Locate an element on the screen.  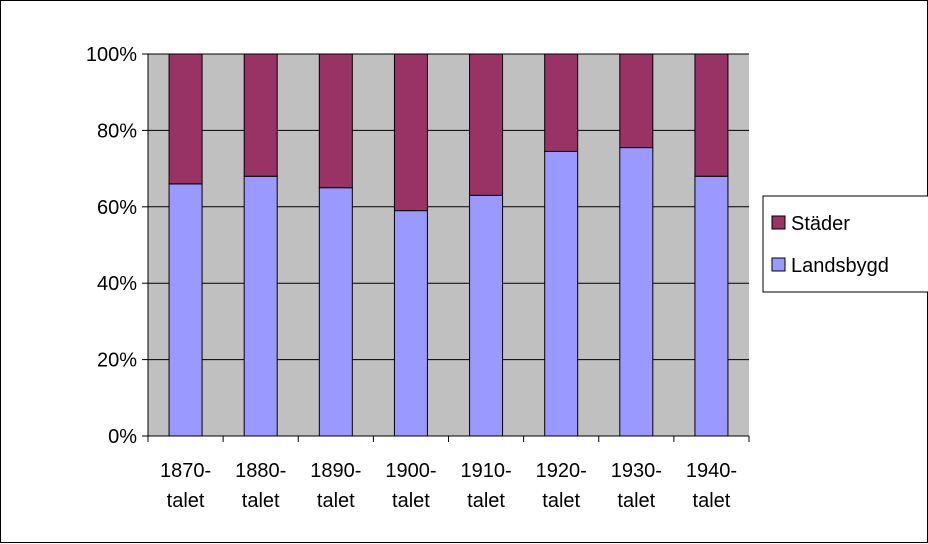
x-tick-label: 1900-talet is located at coordinates (410, 486).